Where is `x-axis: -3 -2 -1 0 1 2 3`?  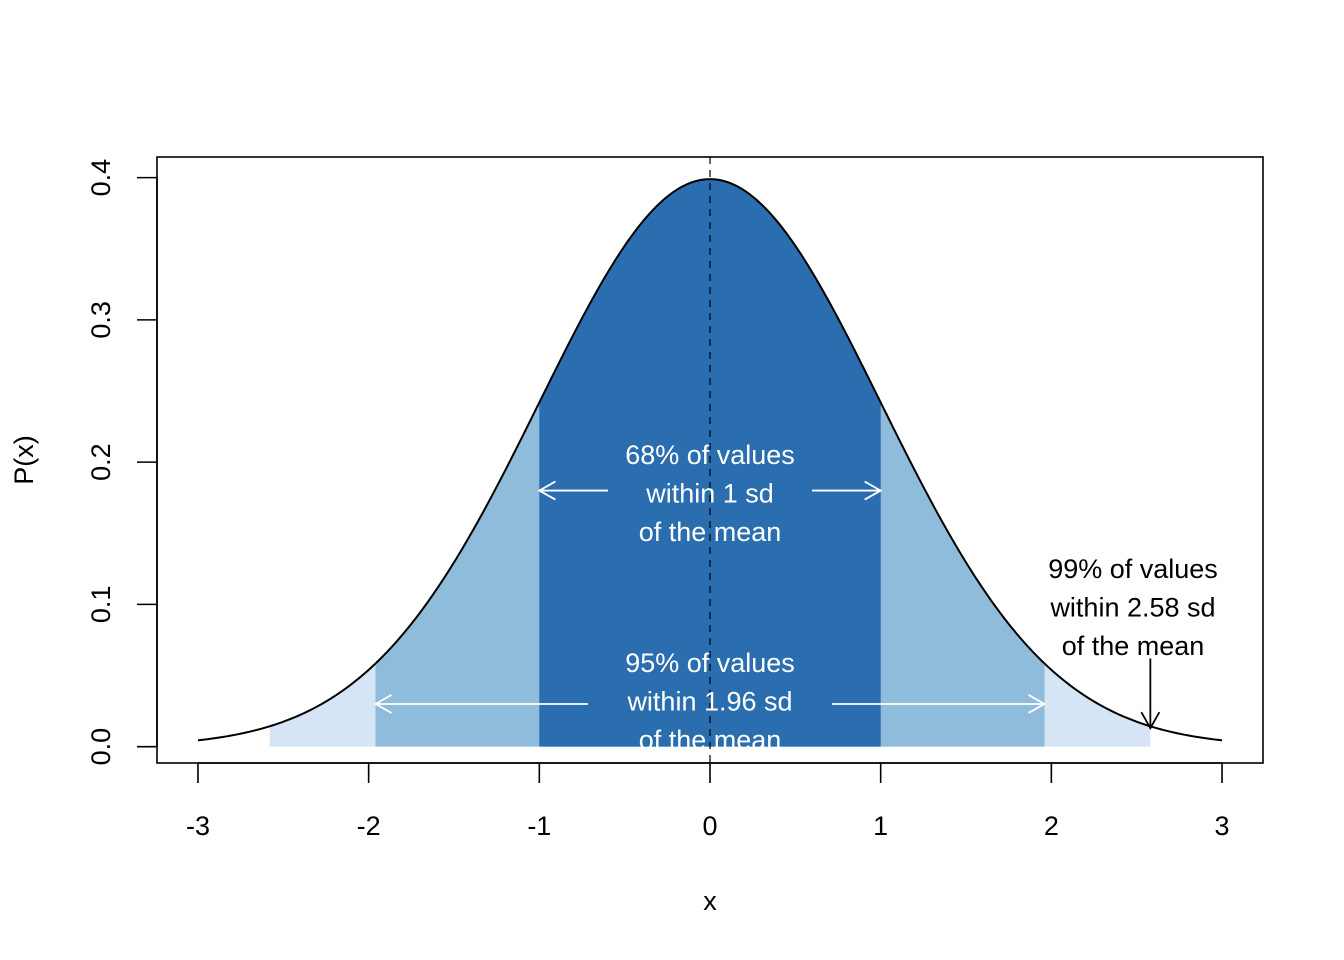
x-axis: -3 -2 -1 0 1 2 3 is located at coordinates (708, 801).